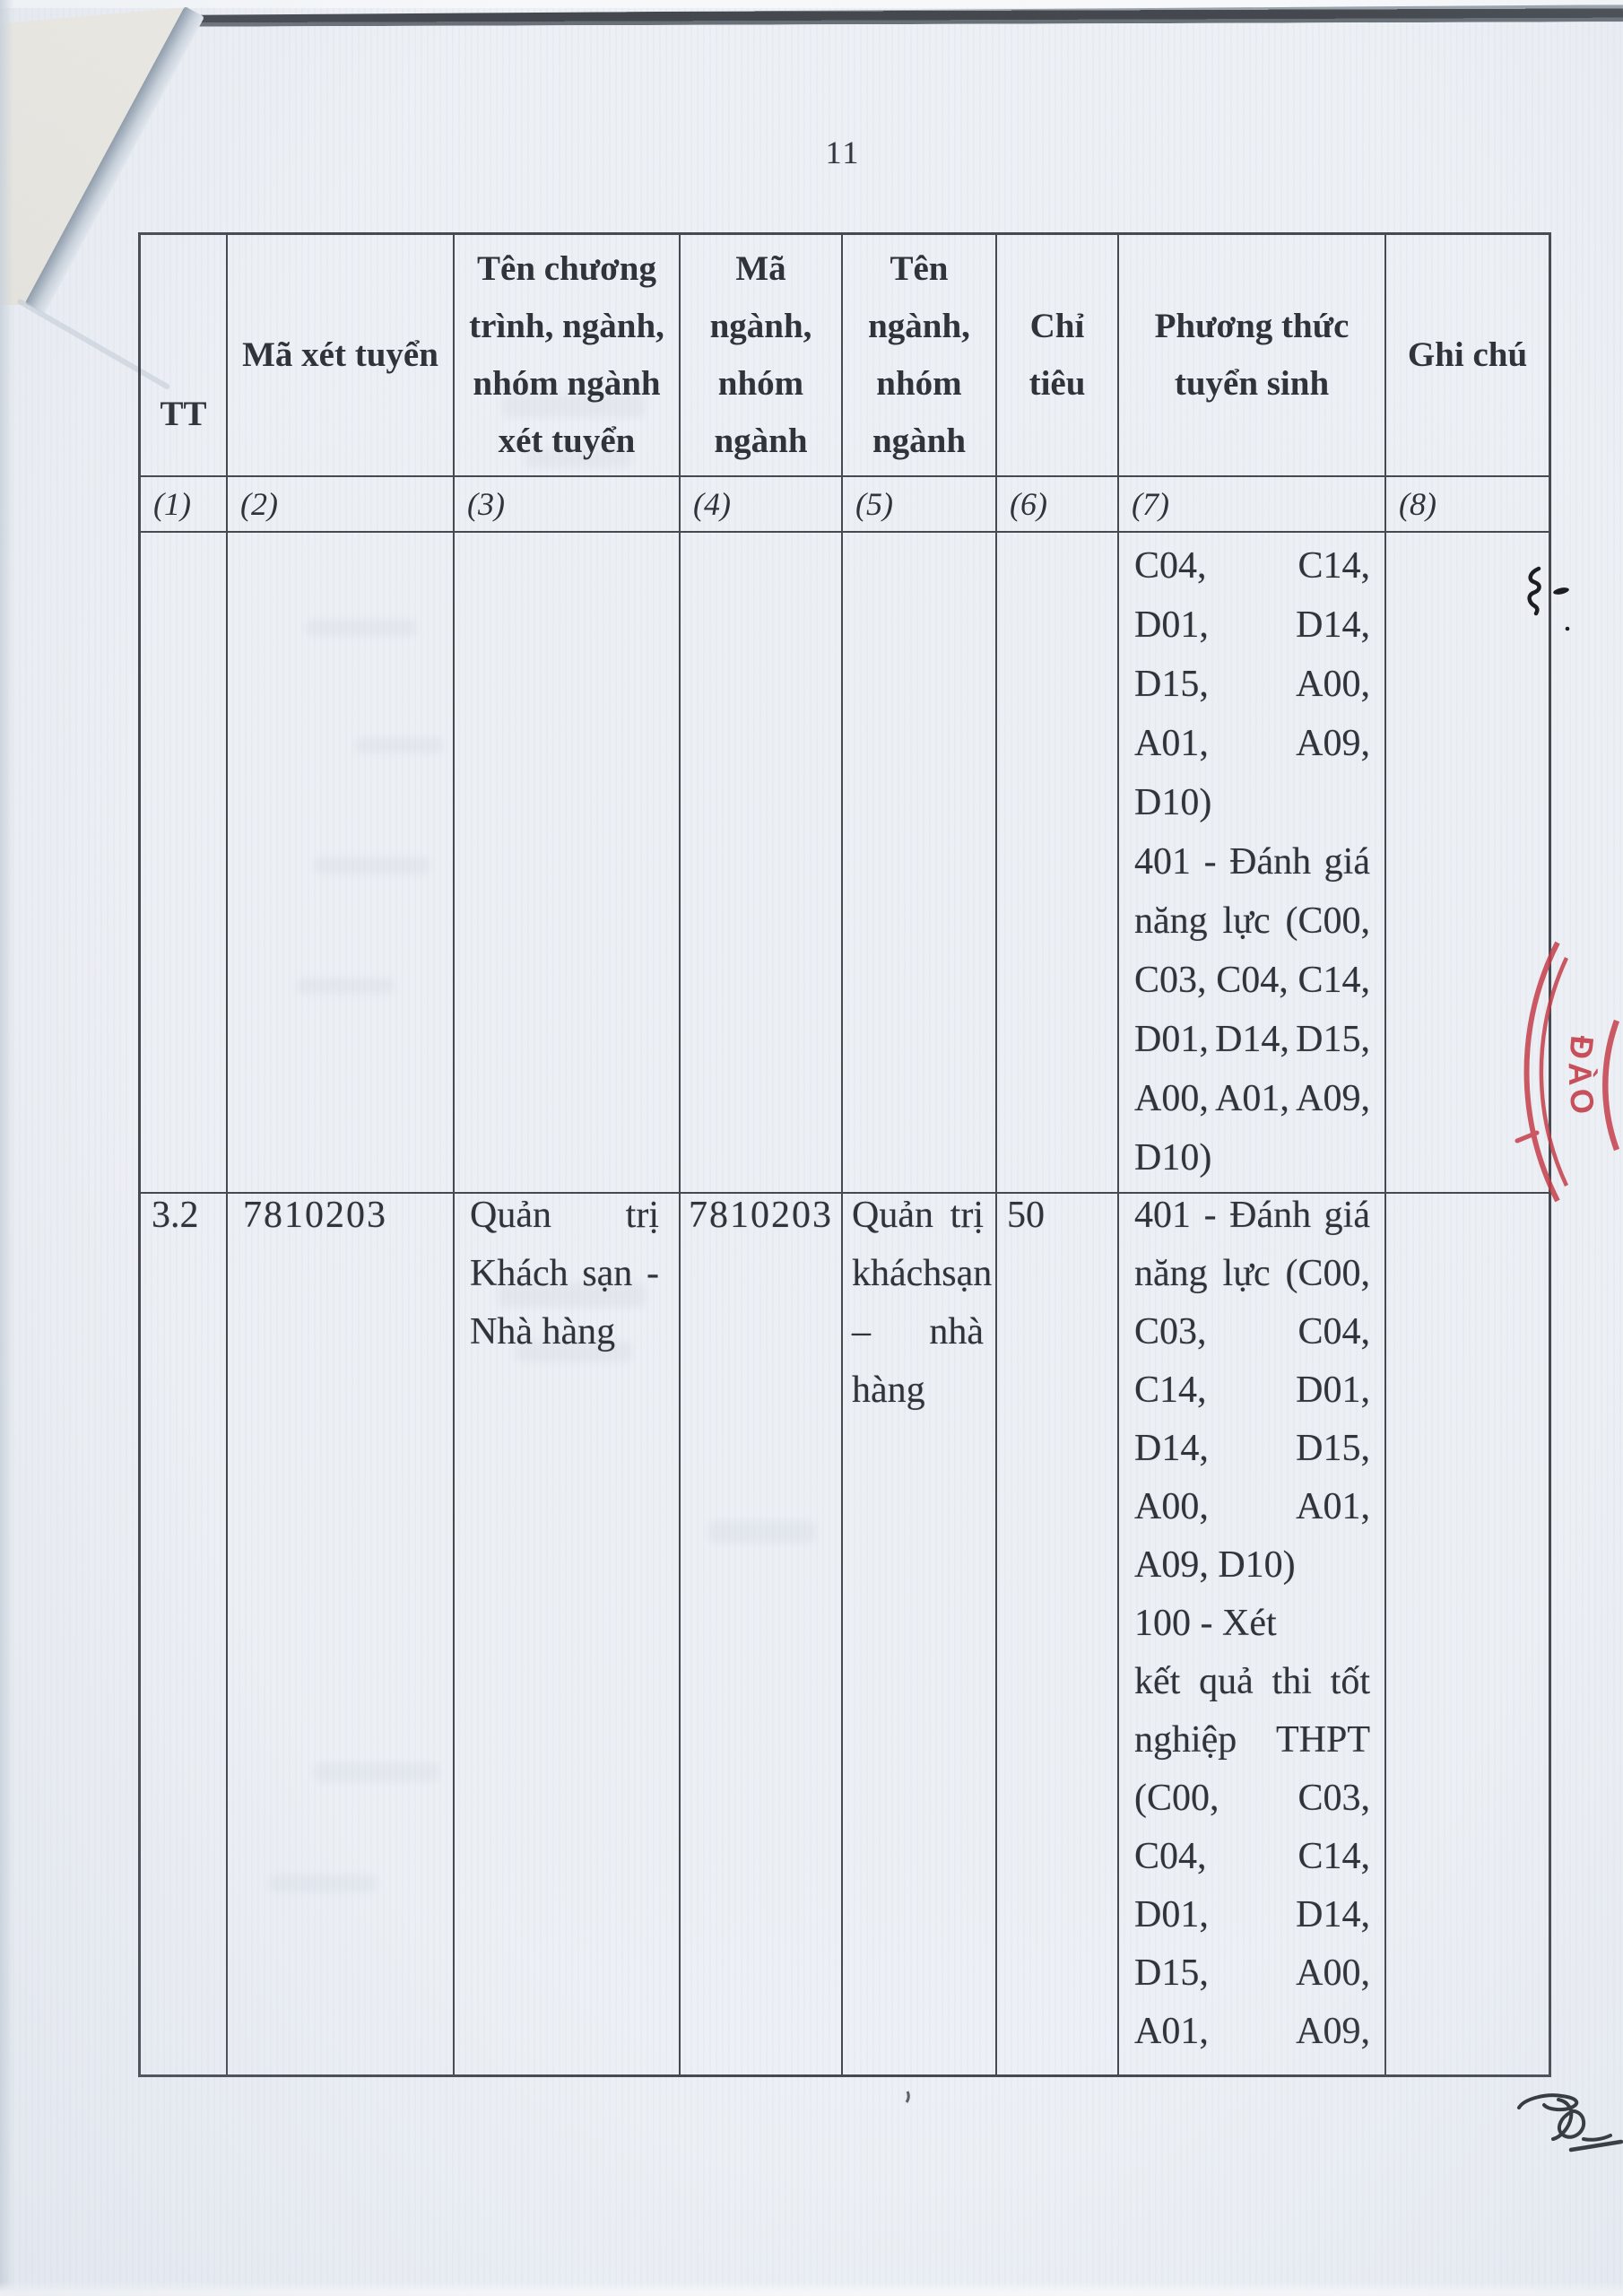 The width and height of the screenshot is (1623, 2296). I want to click on header-cell-chi-tieu: Chỉ tiêu, so click(1058, 356).